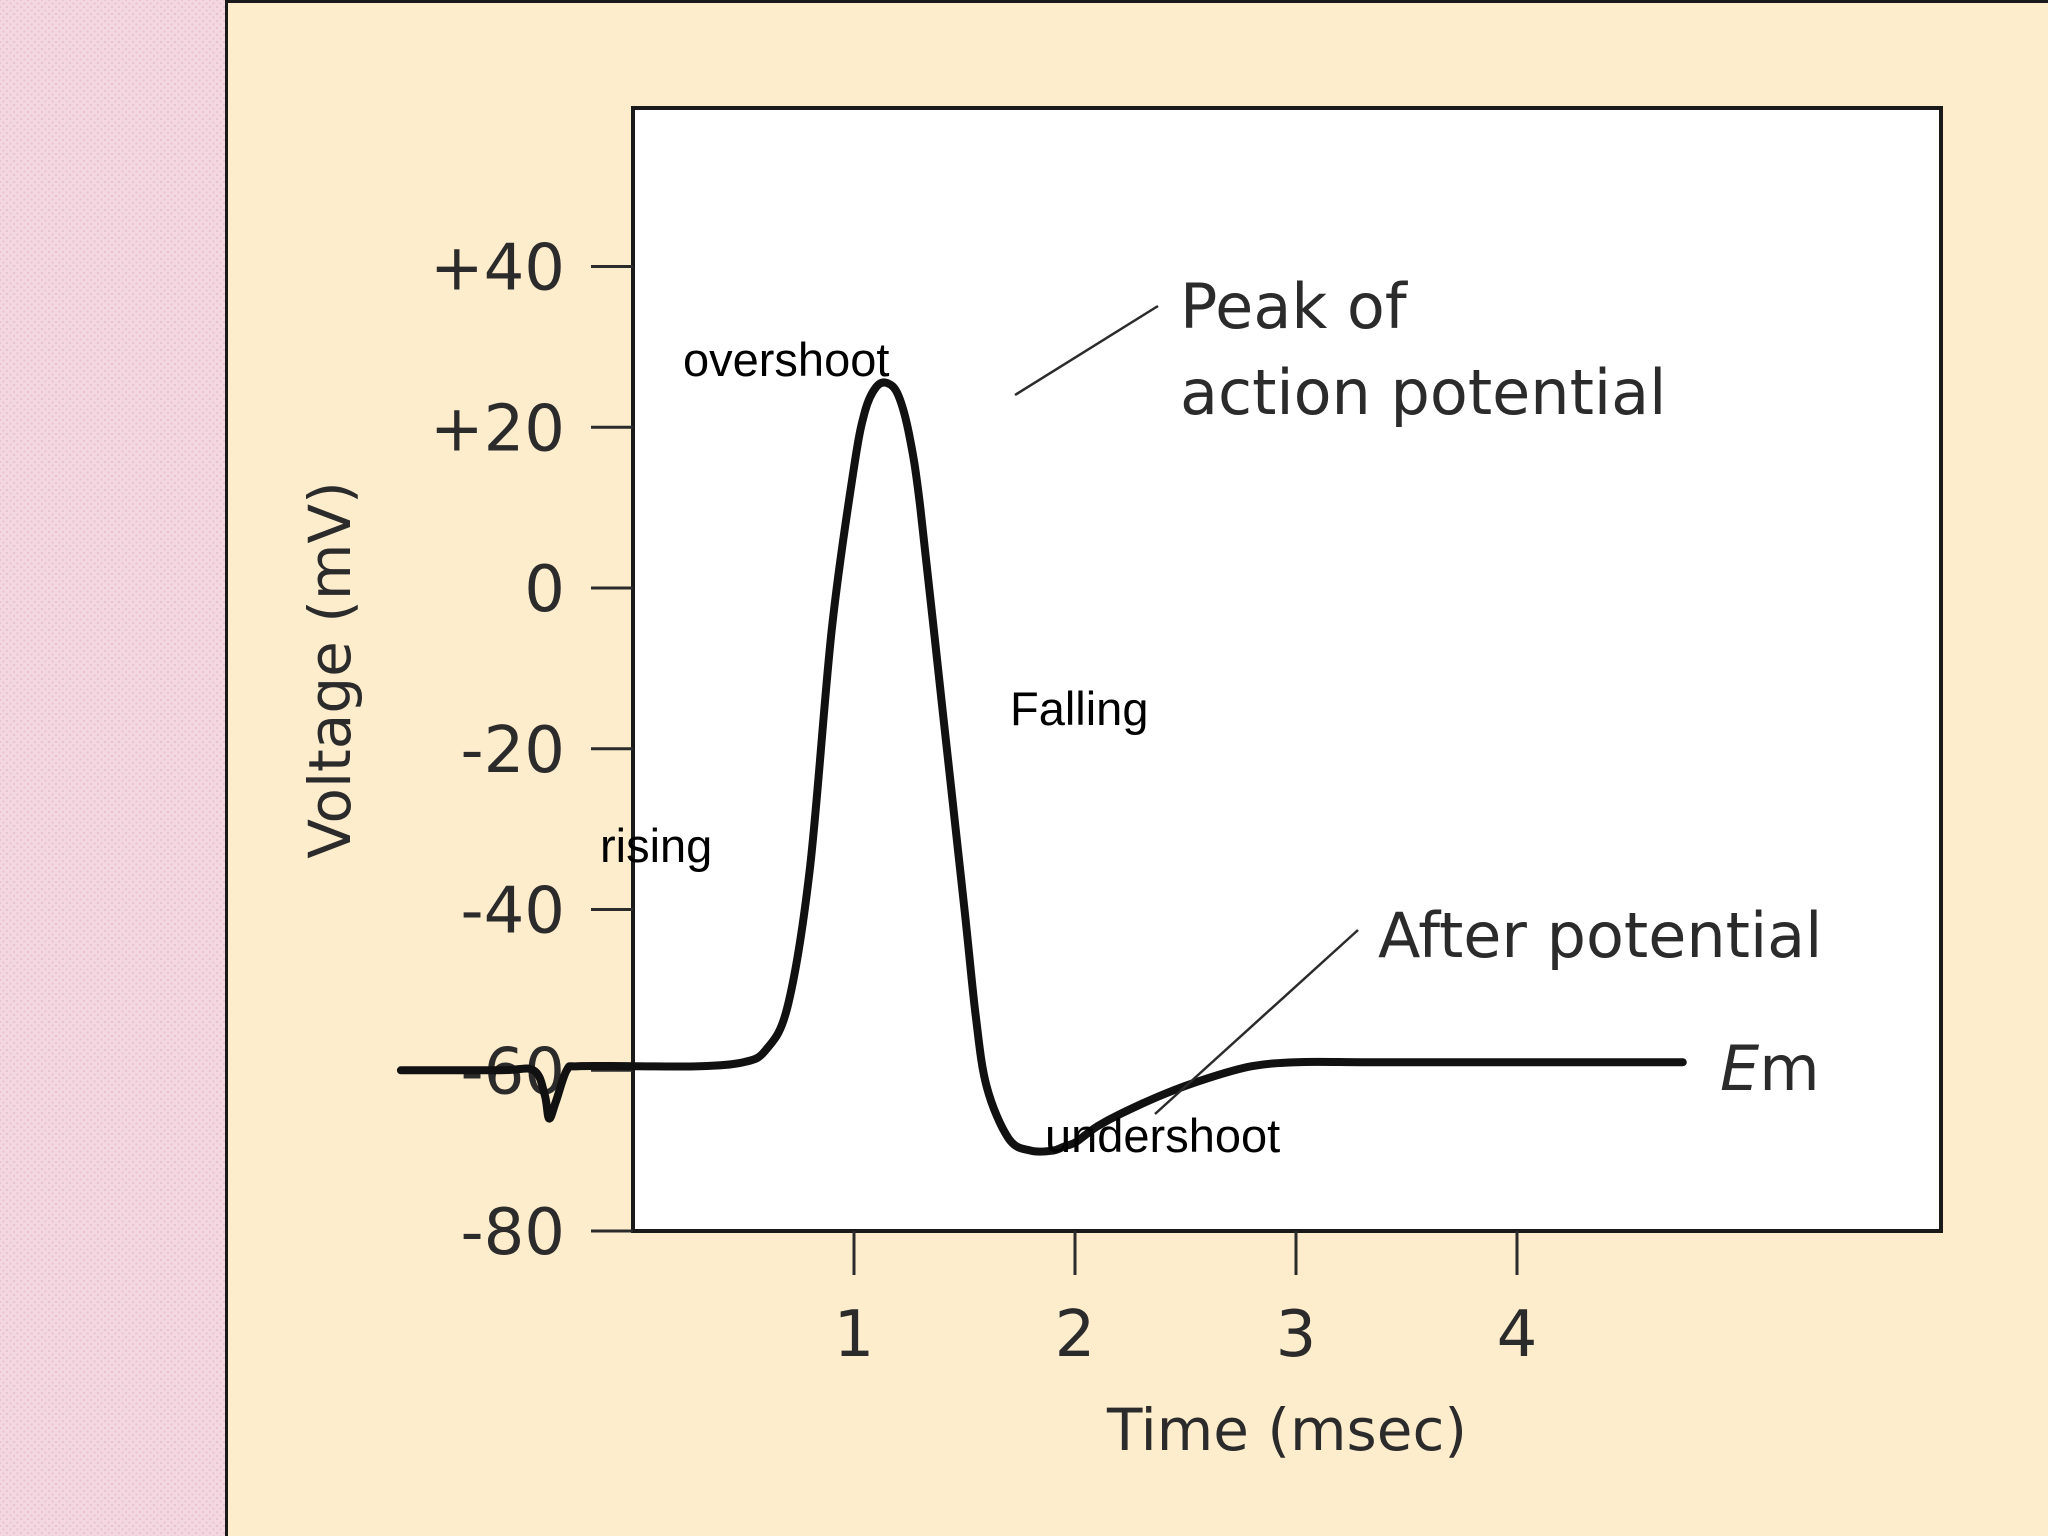  Describe the element at coordinates (1296, 1335) in the screenshot. I see `x-tick-label: 3` at that location.